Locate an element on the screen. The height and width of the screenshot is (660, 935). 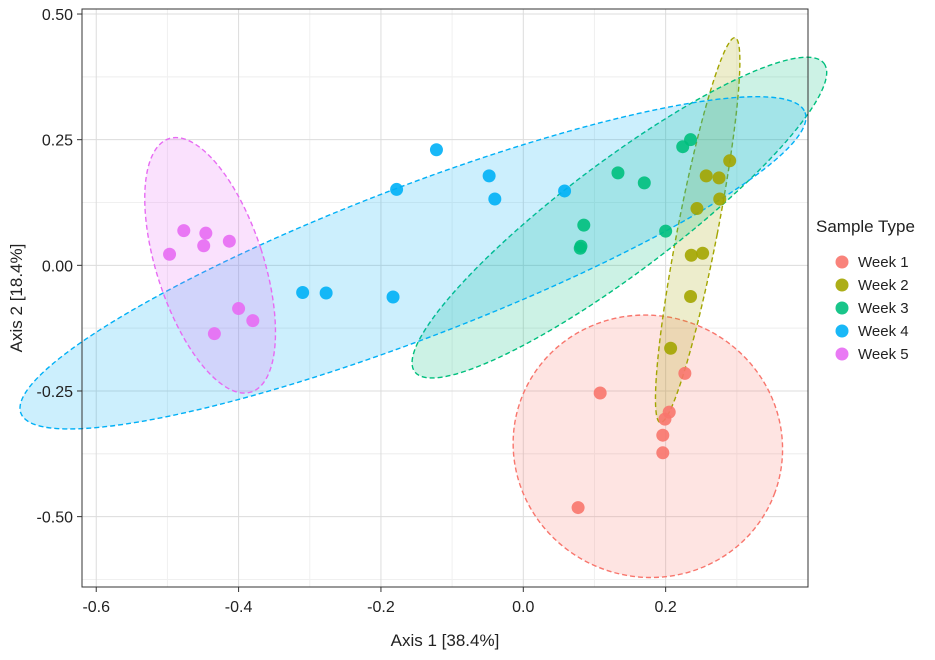
x-tick-label: 0.2 is located at coordinates (666, 607).